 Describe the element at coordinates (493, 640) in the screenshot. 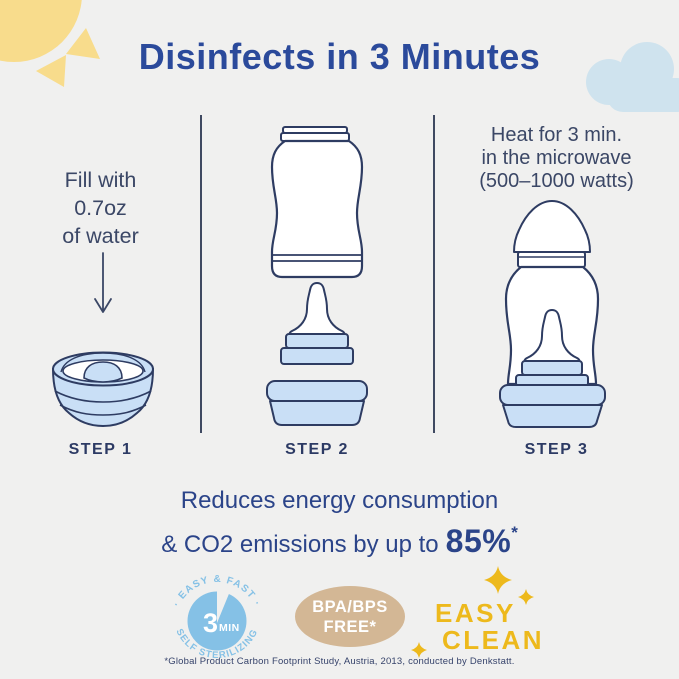

I see `easy-clean-line2: CLEAN` at that location.